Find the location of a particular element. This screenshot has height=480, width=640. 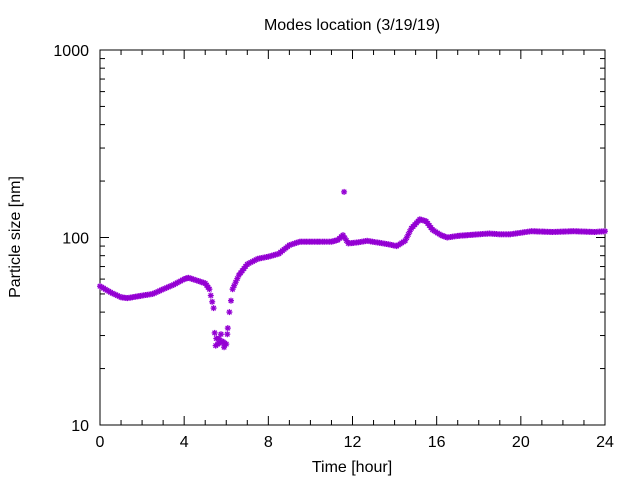

y-tick-label: 10 is located at coordinates (80, 426).